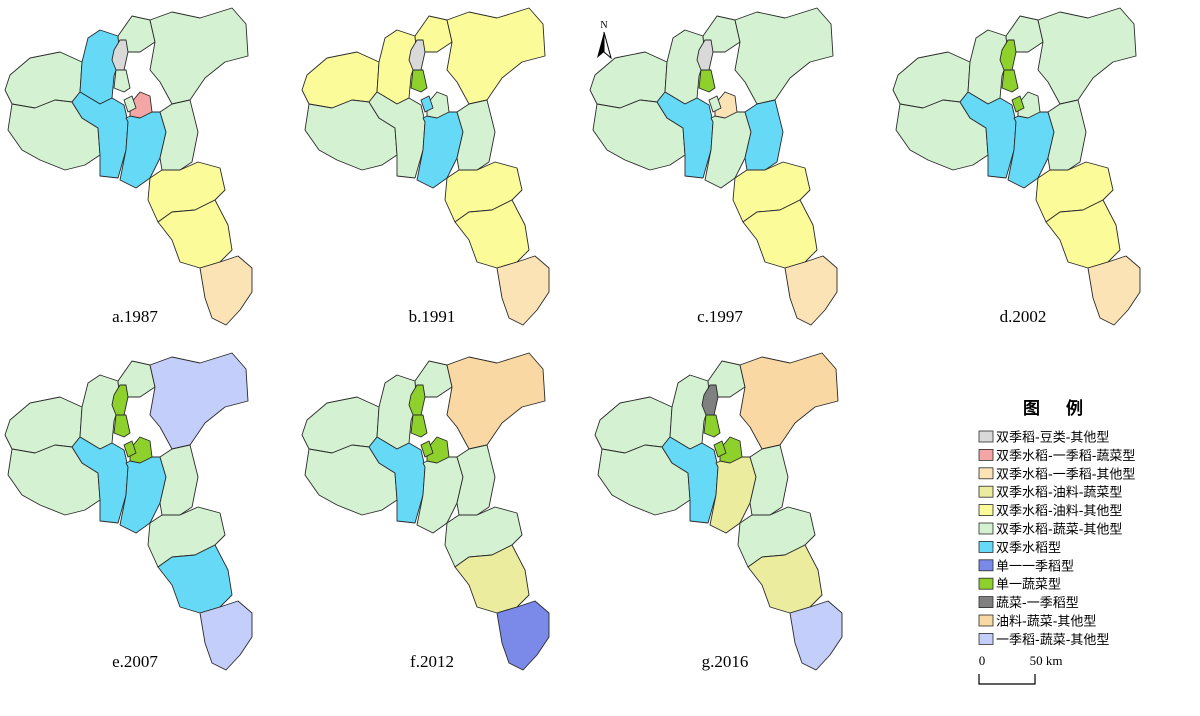 This screenshot has width=1200, height=716. I want to click on legend-item: 双季水稻-蔬菜-其他型, so click(1050, 530).